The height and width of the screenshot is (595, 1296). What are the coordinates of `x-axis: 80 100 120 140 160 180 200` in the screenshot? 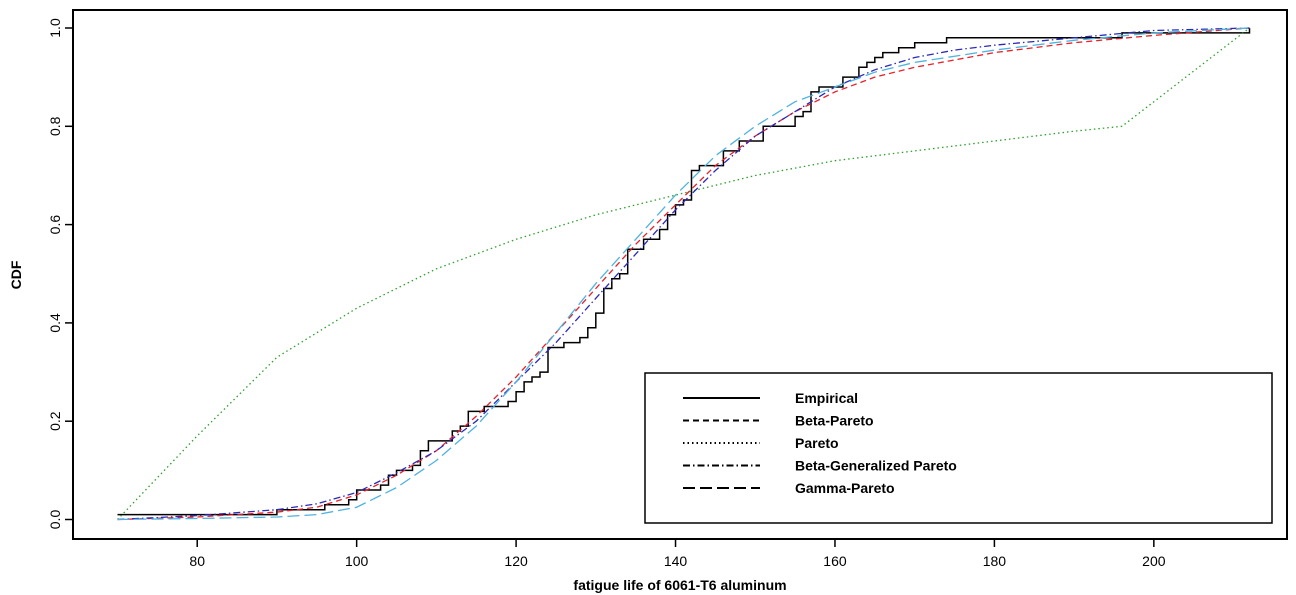 It's located at (677, 554).